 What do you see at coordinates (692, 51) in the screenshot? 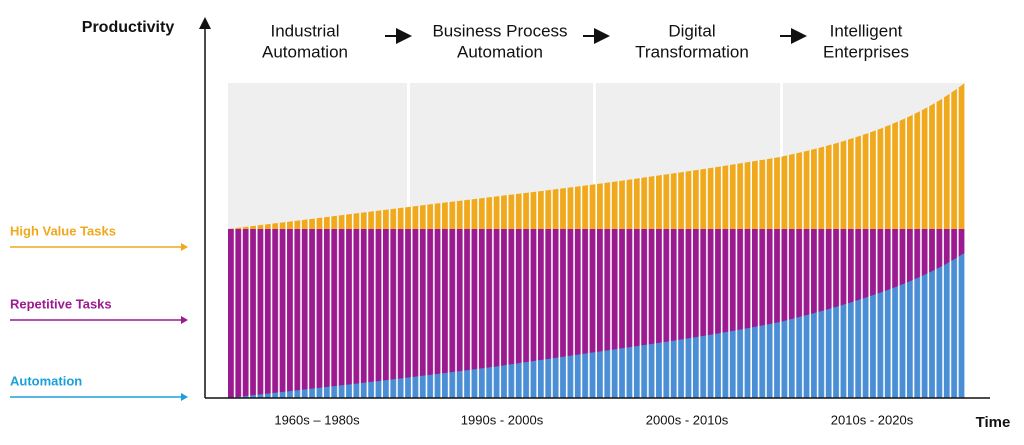
I see `phase-label: Transformation` at bounding box center [692, 51].